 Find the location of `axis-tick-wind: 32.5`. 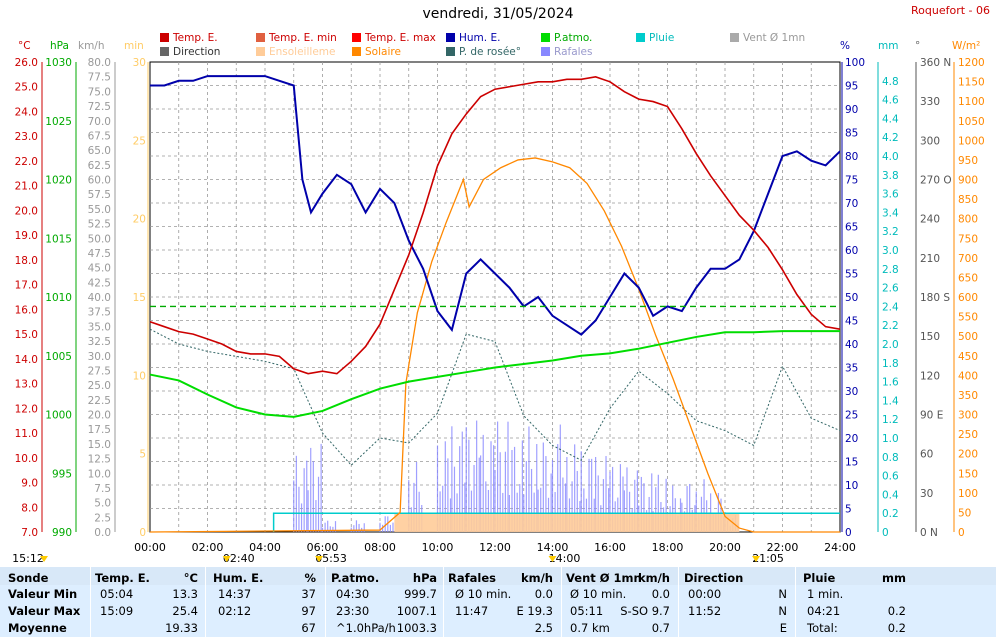

axis-tick-wind: 32.5 is located at coordinates (99, 342).